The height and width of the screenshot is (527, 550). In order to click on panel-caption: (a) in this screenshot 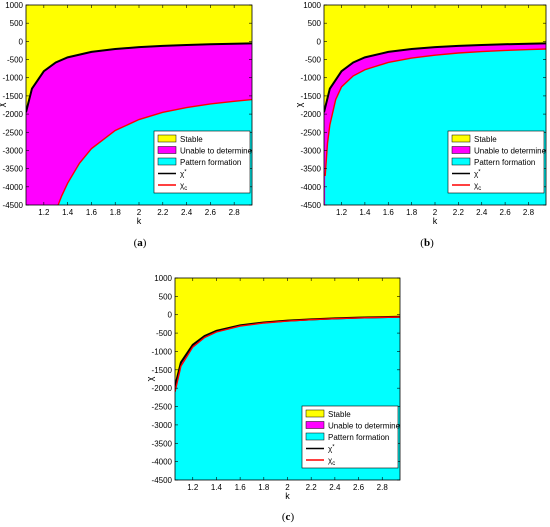, I will do `click(140, 243)`.